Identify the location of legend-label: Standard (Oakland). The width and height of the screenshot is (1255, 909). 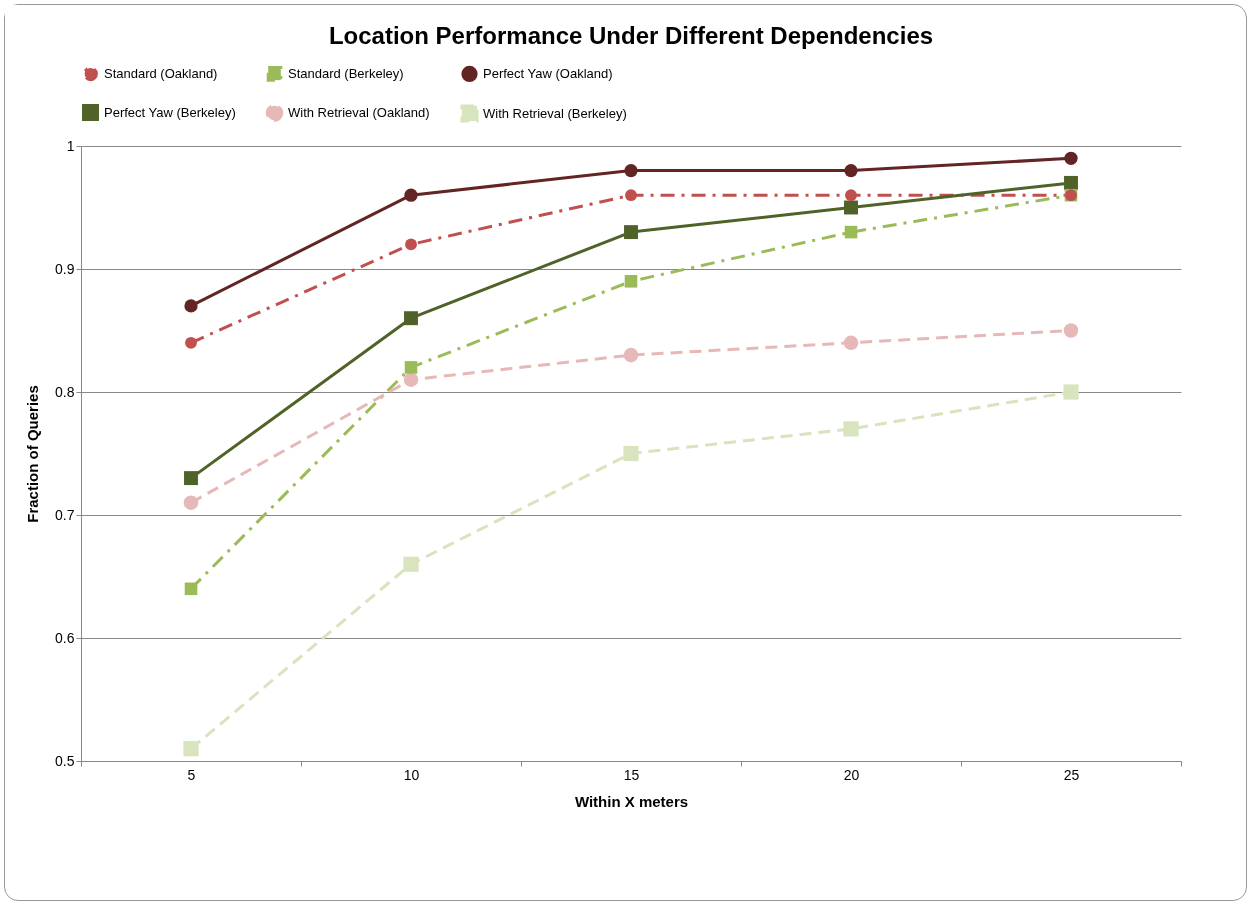
(161, 73).